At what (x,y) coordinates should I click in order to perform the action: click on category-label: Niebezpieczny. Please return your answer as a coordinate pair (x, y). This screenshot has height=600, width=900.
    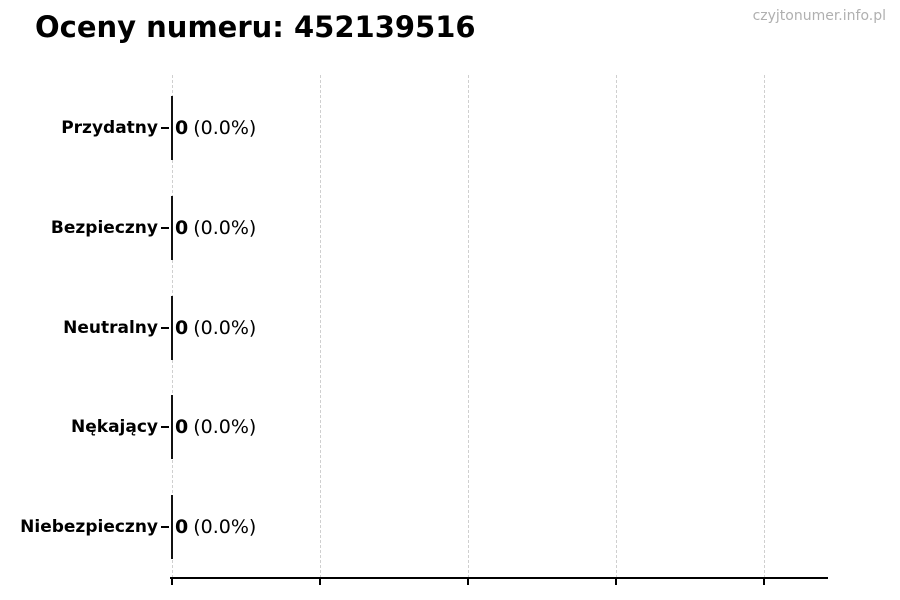
    Looking at the image, I should click on (89, 527).